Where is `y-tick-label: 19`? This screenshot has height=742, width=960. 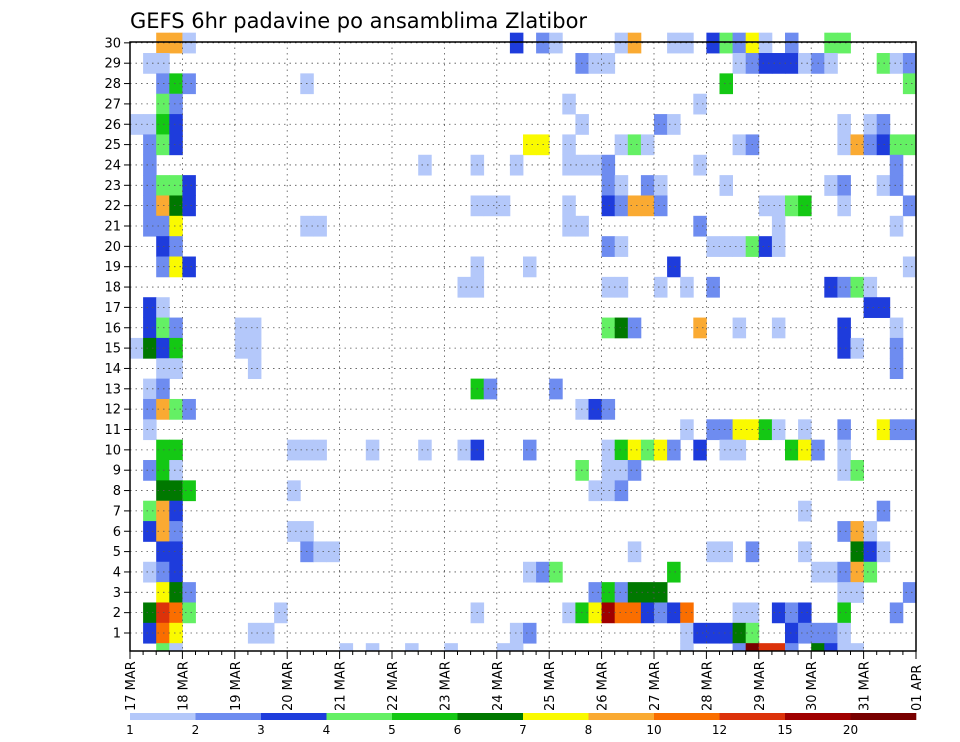 y-tick-label: 19 is located at coordinates (112, 267).